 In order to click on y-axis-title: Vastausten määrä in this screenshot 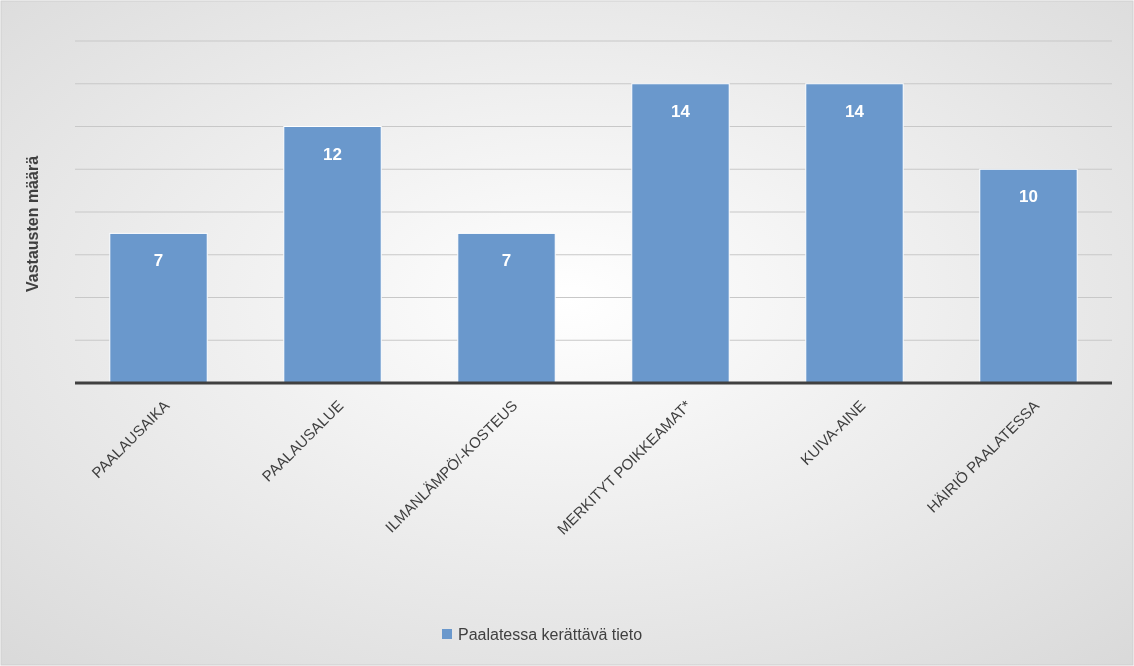, I will do `click(32, 224)`.